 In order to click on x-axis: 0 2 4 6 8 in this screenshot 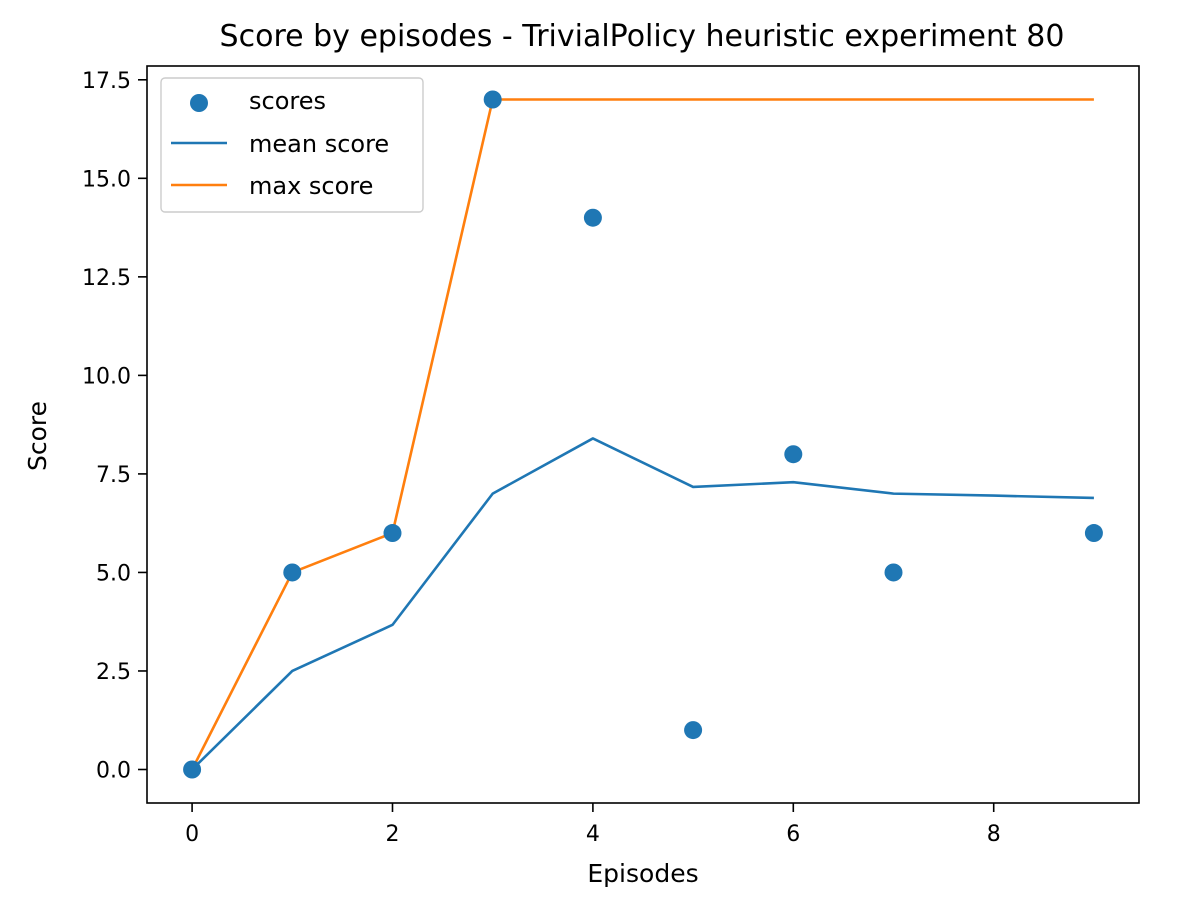, I will do `click(593, 825)`.